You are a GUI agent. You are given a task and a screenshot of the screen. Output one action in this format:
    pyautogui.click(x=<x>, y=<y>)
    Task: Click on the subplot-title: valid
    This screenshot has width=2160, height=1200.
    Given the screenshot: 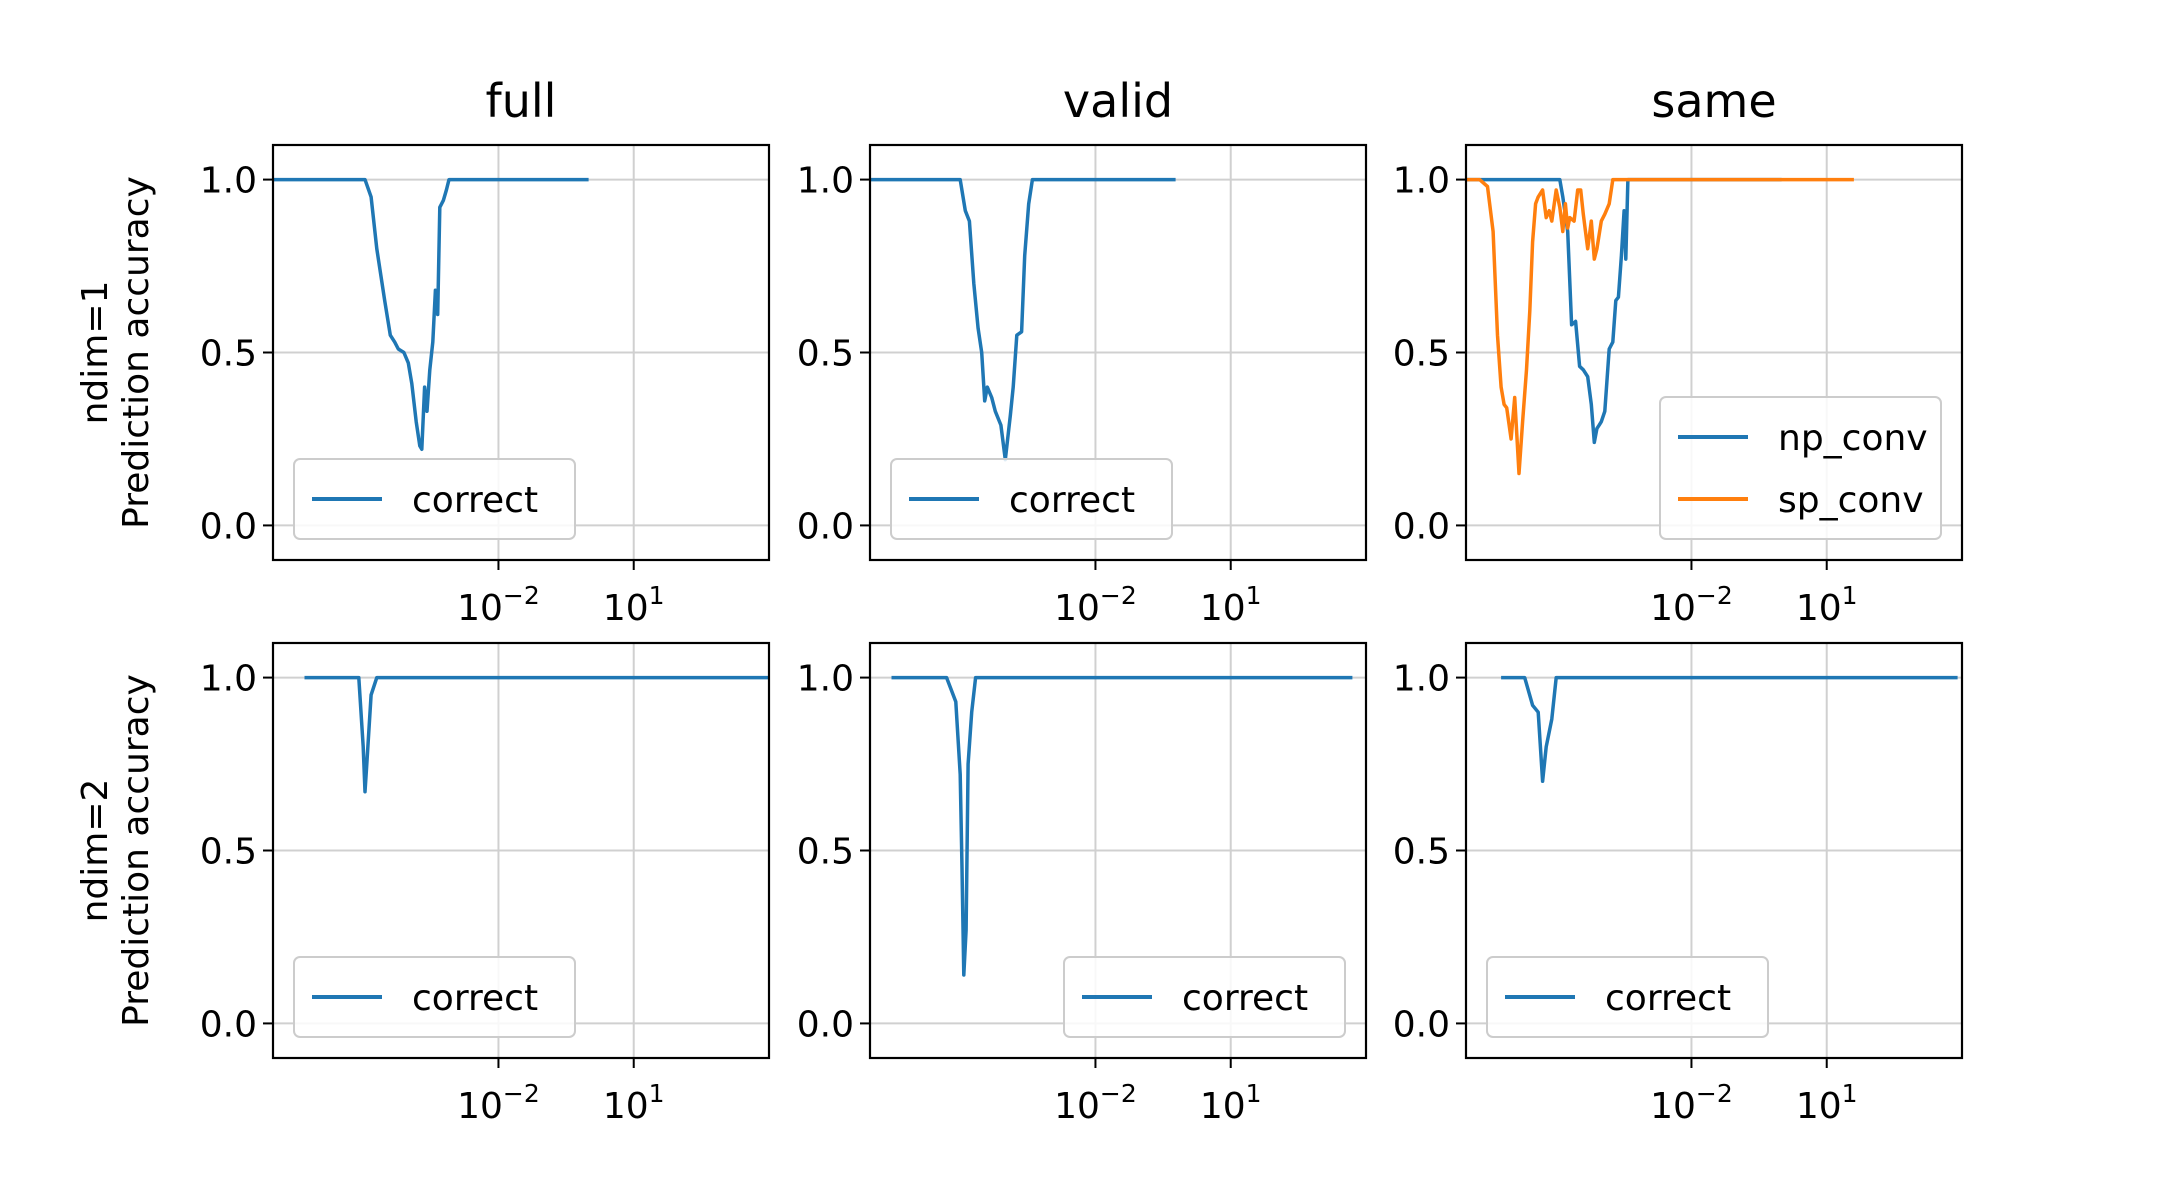 What is the action you would take?
    pyautogui.click(x=1118, y=101)
    